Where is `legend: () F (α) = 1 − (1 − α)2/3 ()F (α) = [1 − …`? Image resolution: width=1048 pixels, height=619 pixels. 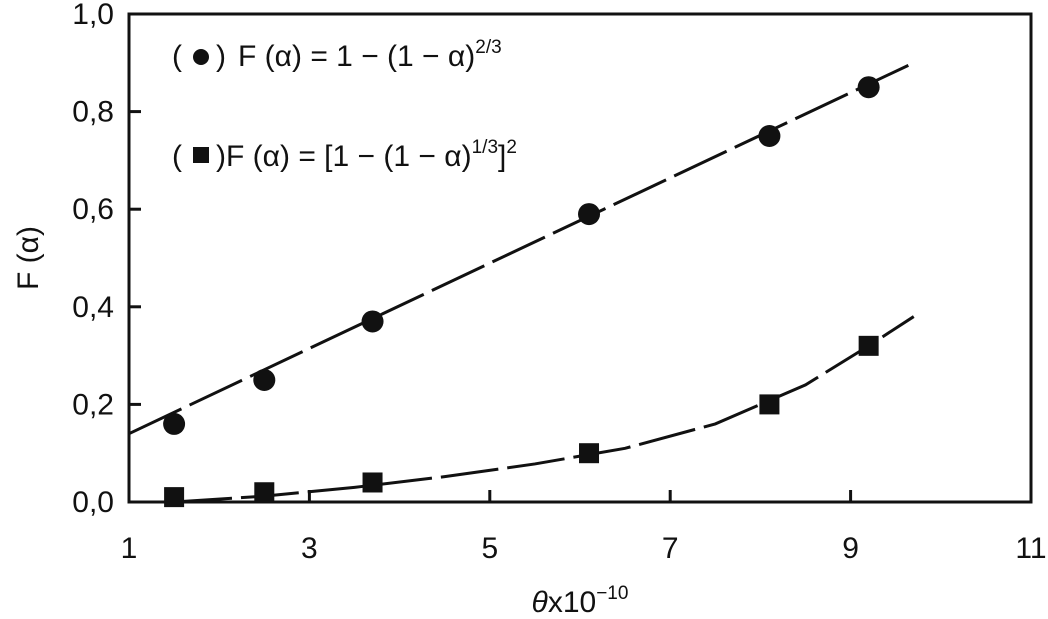
legend: () F (α) = 1 − (1 − α)2/3 ()F (α) = [1 − … is located at coordinates (344, 105).